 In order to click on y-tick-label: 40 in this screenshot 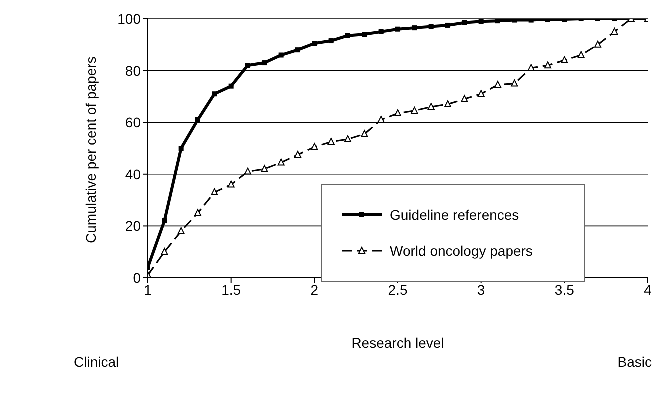, I will do `click(133, 174)`.